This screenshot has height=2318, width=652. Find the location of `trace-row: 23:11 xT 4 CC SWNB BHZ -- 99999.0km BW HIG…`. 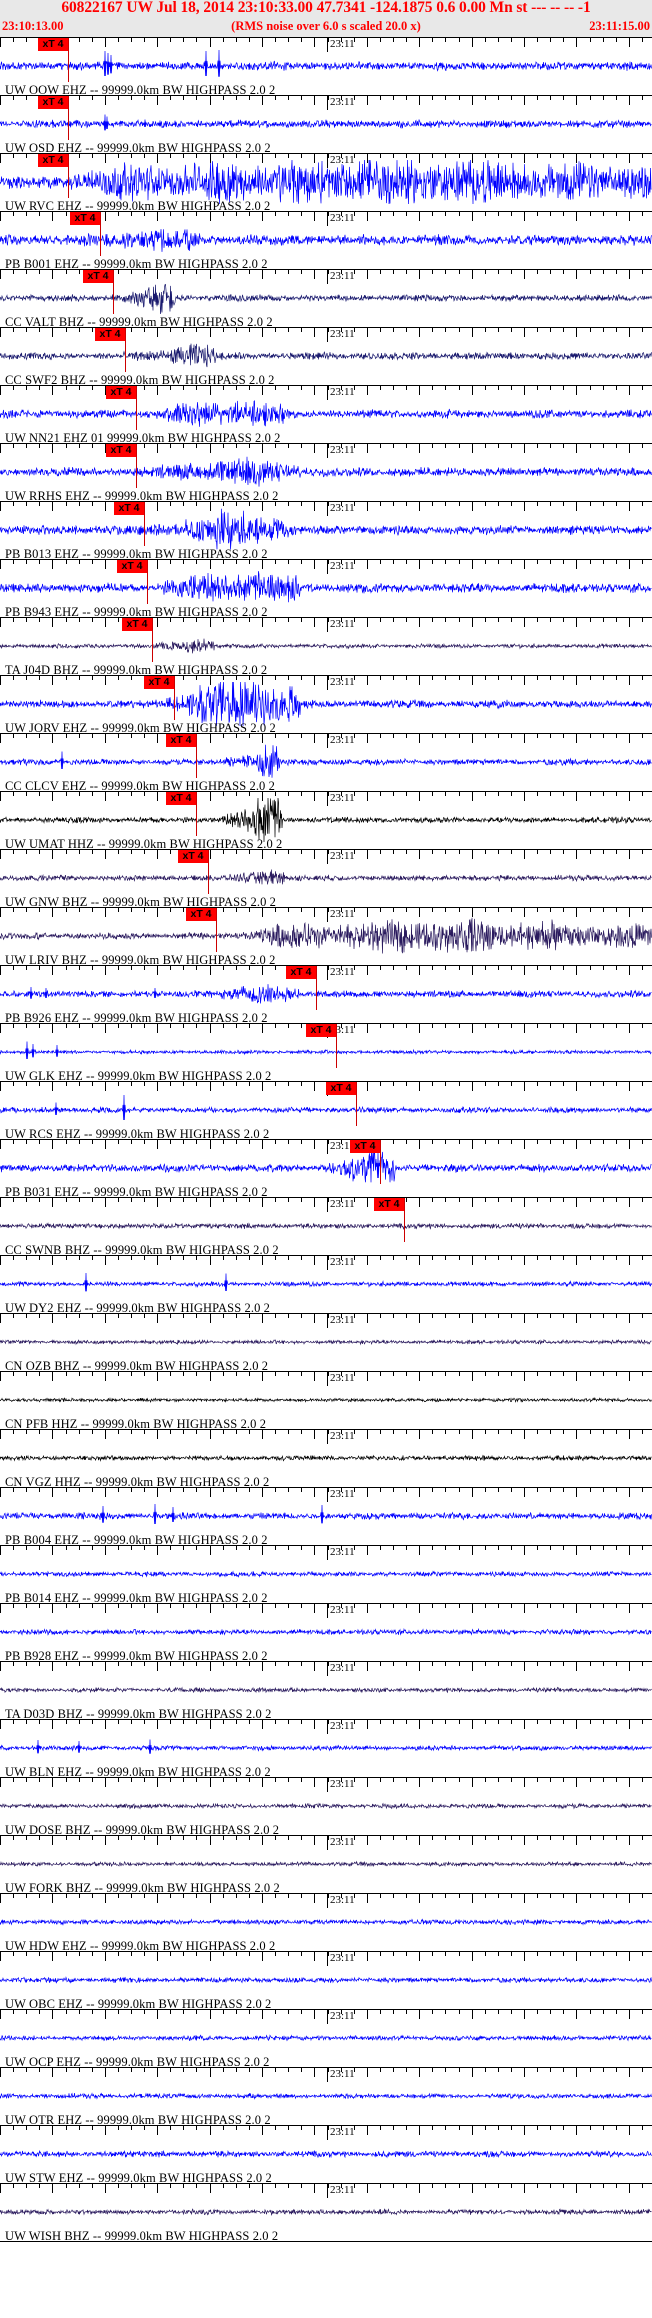

trace-row: 23:11 xT 4 CC SWNB BHZ -- 99999.0km BW HIG… is located at coordinates (326, 1227).